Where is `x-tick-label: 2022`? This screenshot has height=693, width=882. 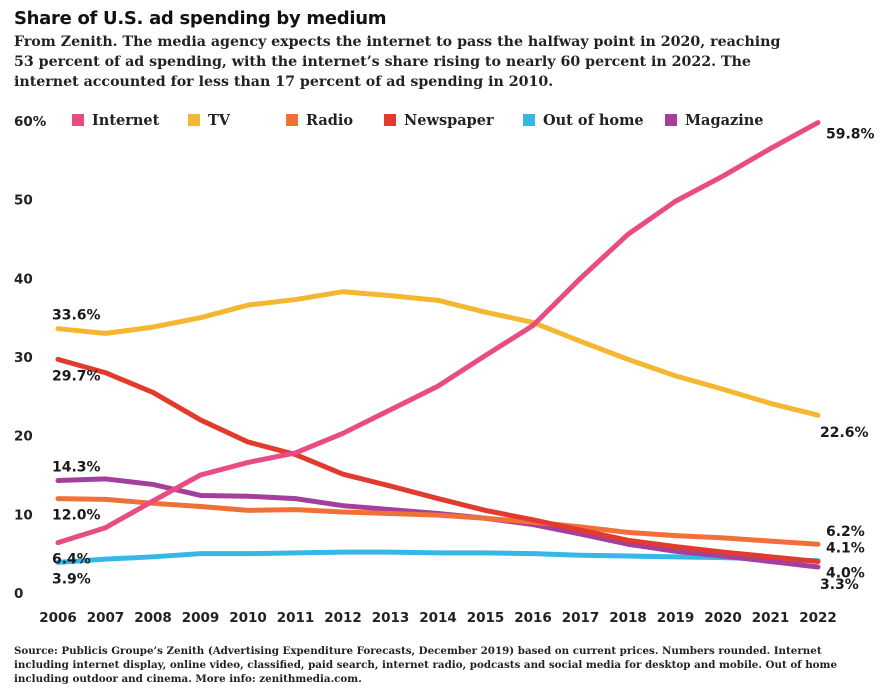 x-tick-label: 2022 is located at coordinates (818, 618).